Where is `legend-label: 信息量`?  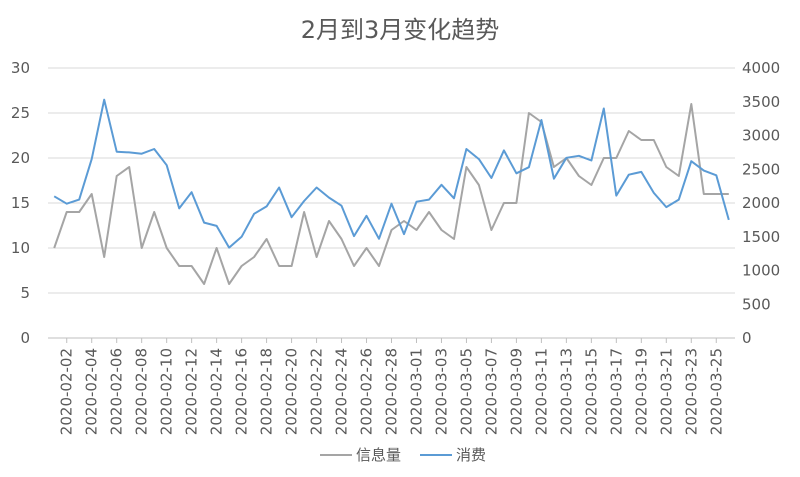
legend-label: 信息量 is located at coordinates (378, 455).